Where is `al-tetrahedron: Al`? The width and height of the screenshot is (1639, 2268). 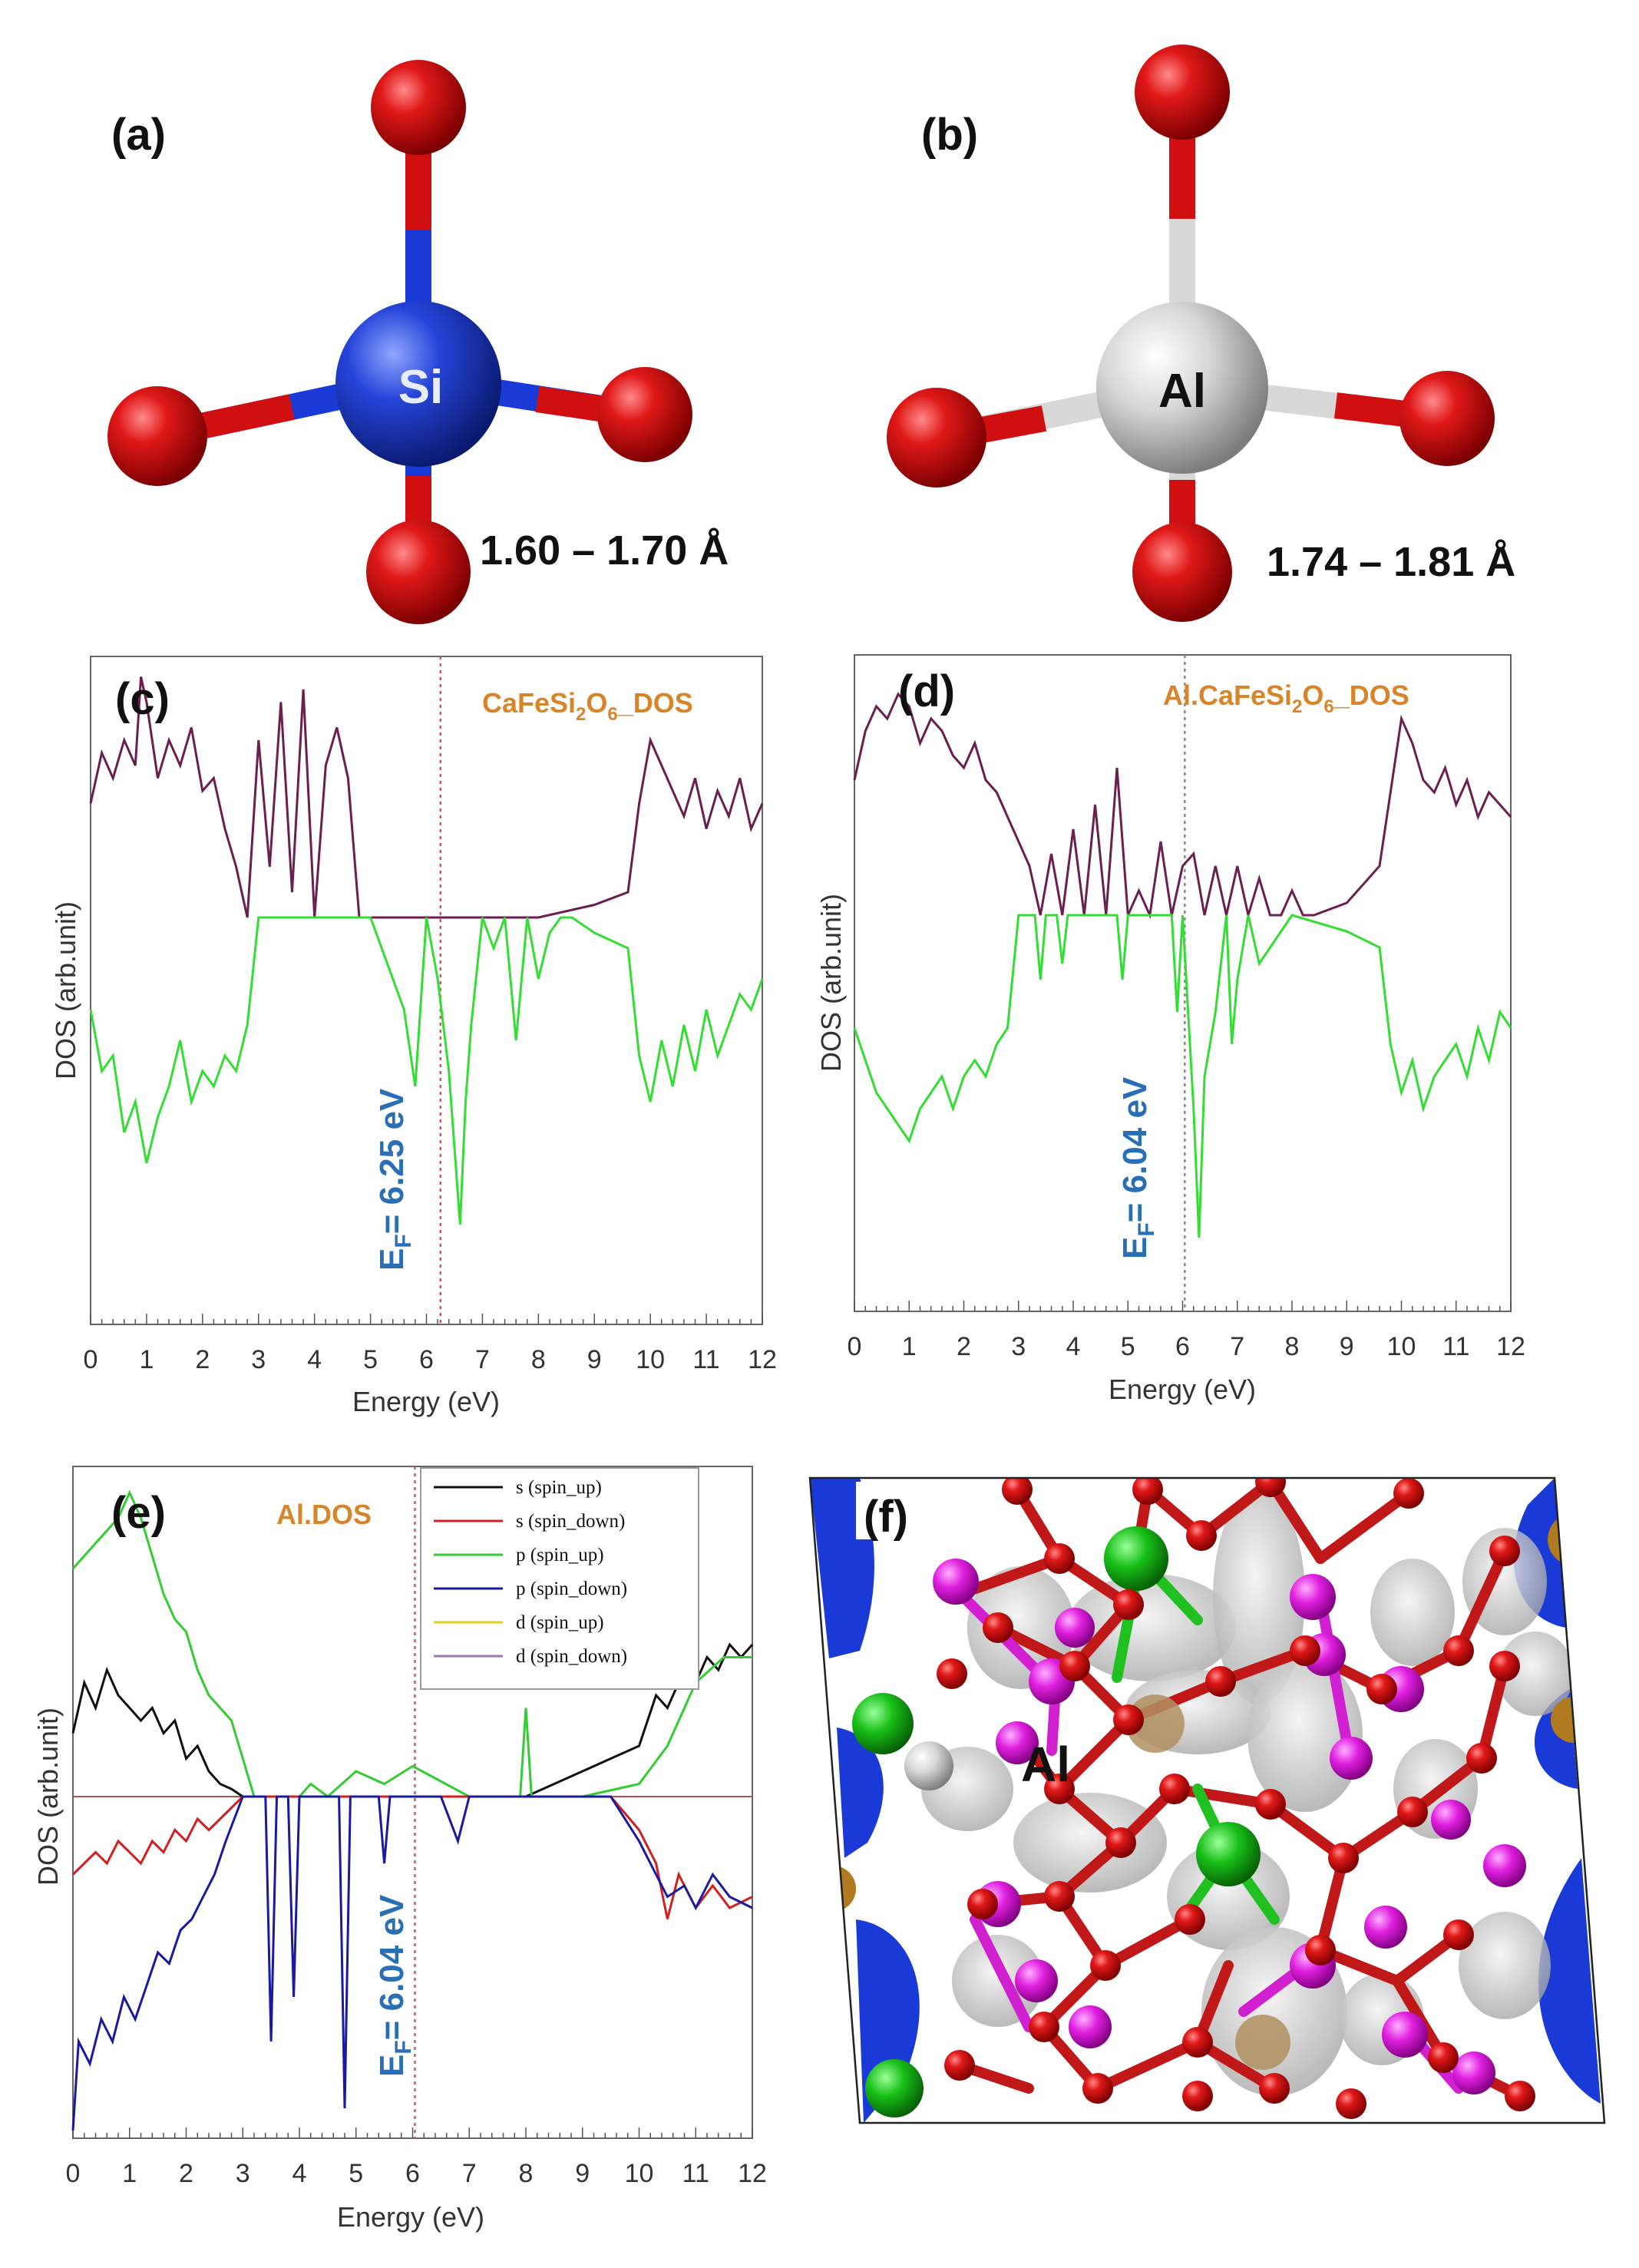 al-tetrahedron: Al is located at coordinates (1191, 333).